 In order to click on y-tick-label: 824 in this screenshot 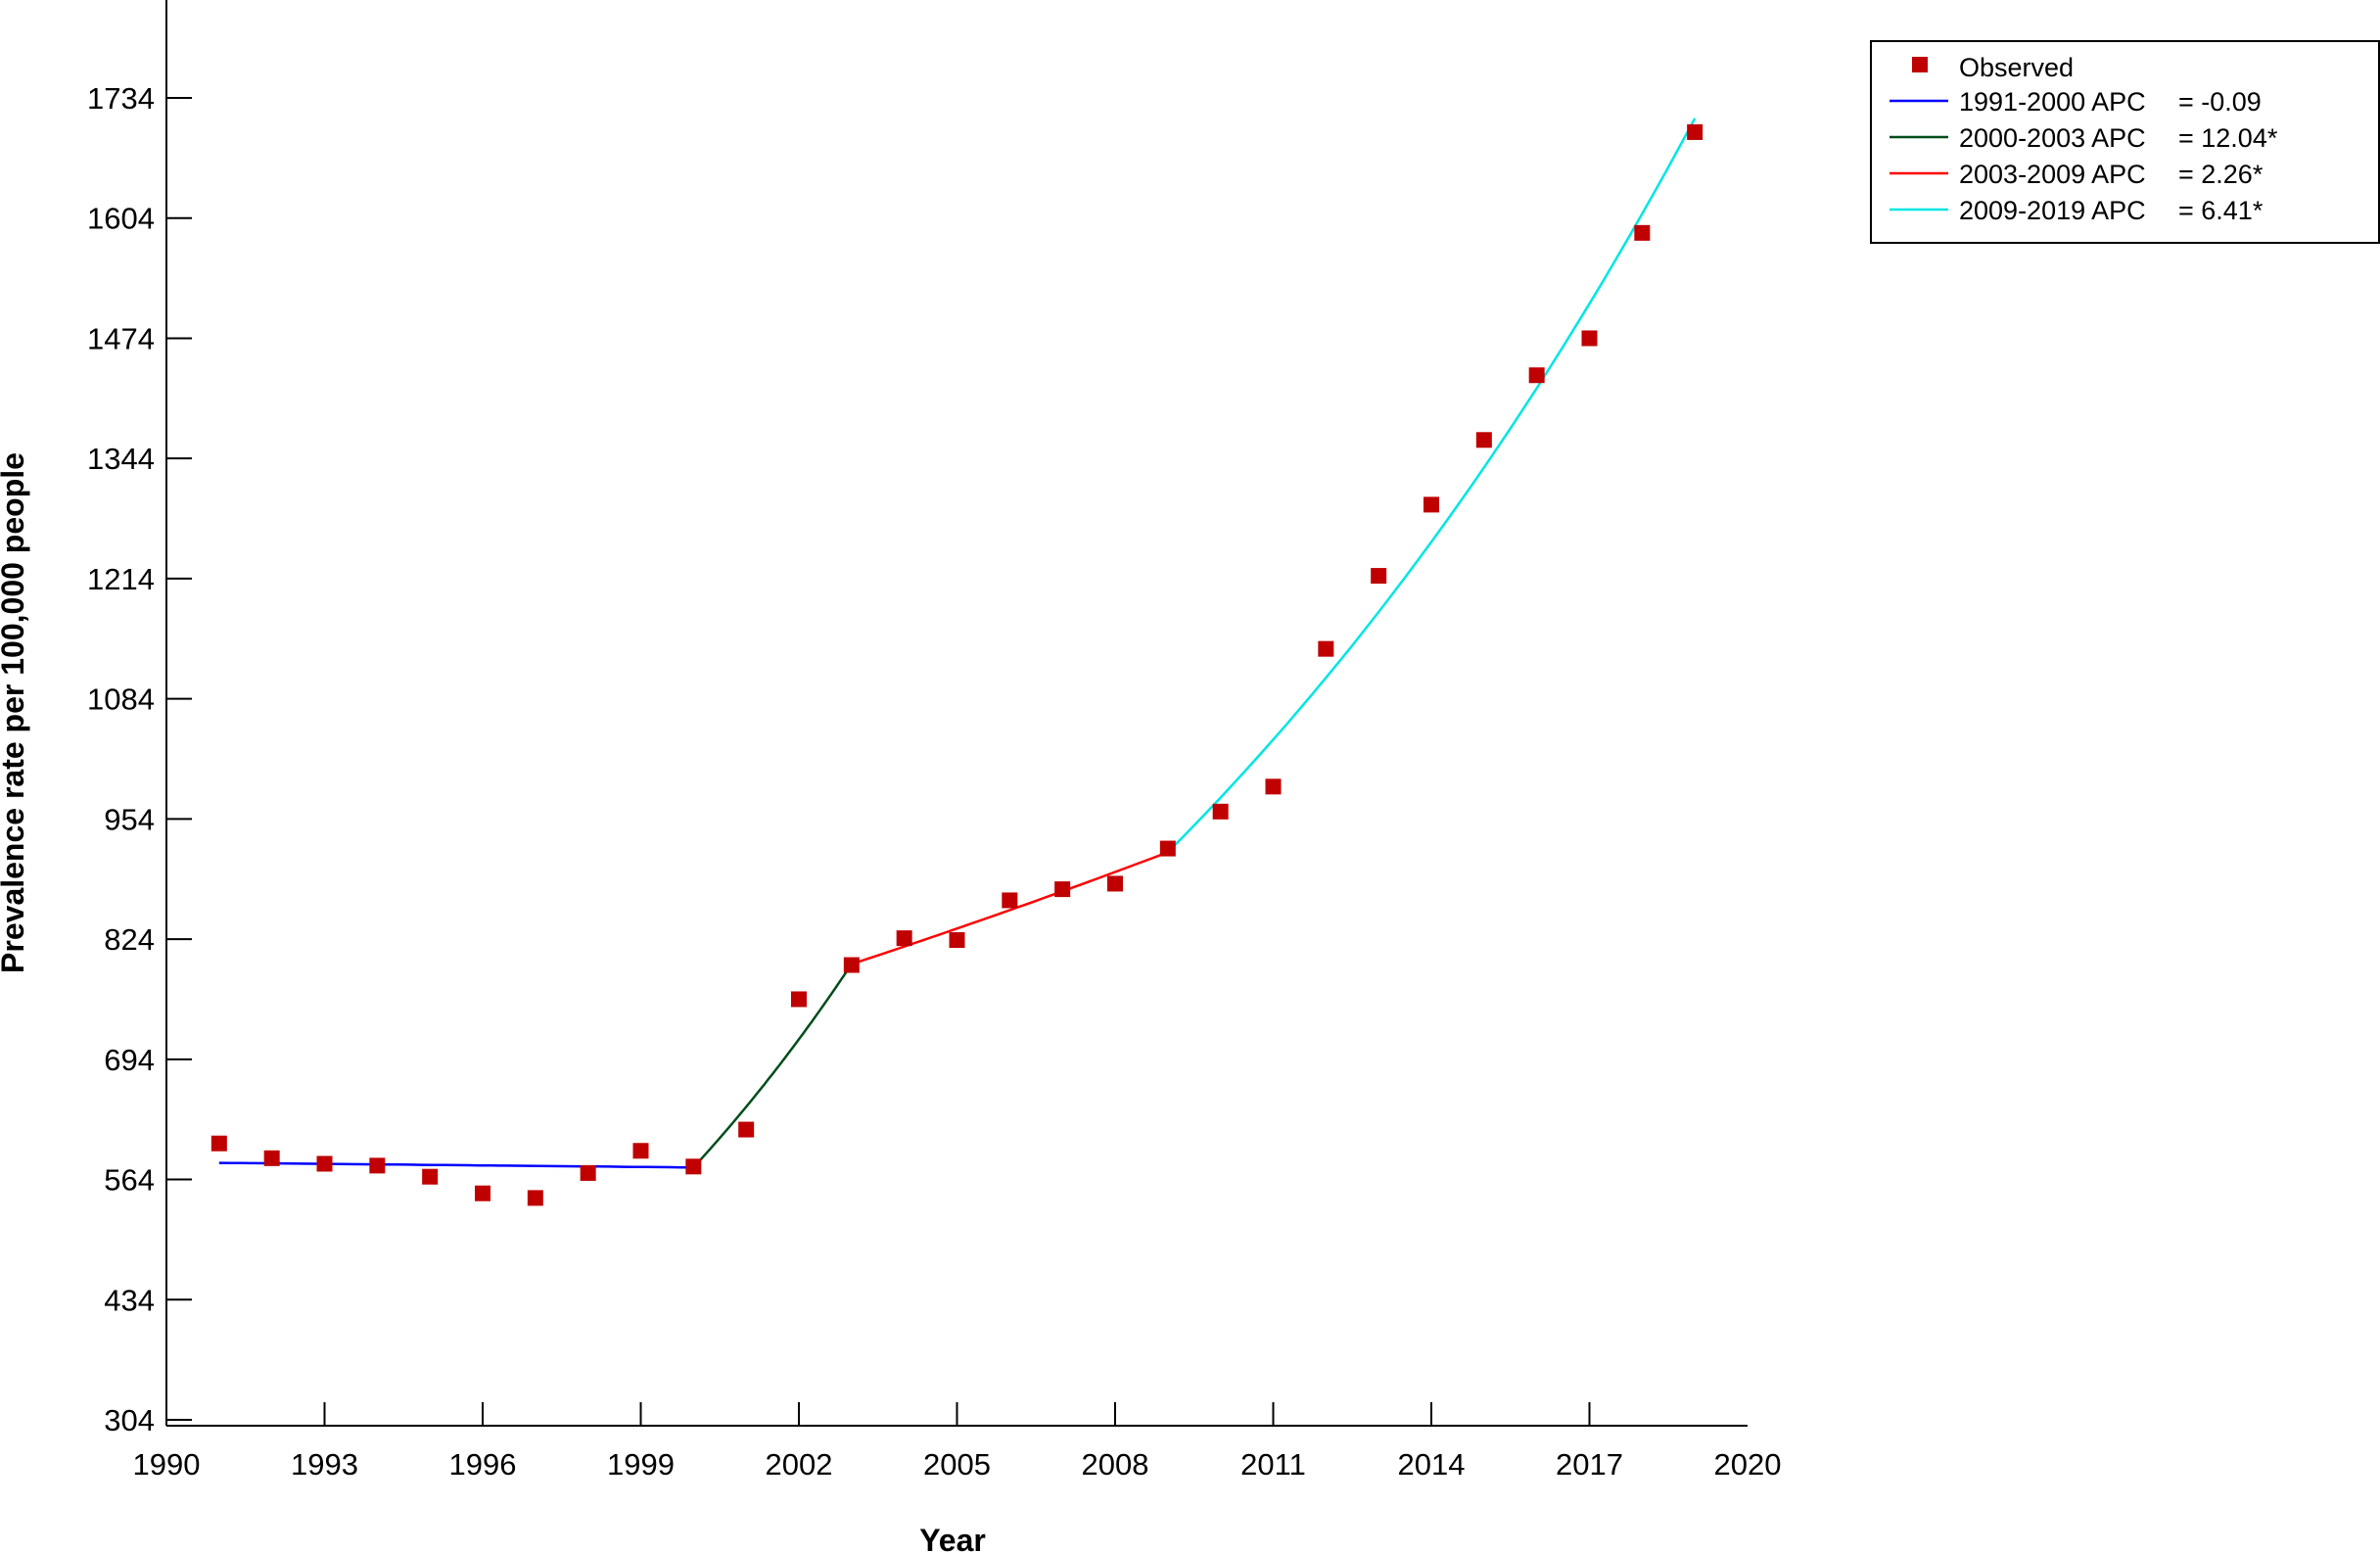, I will do `click(129, 939)`.